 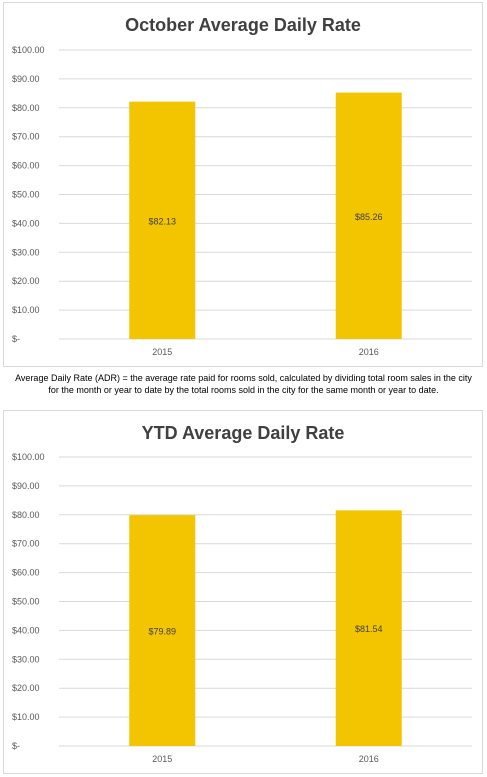 I want to click on data-label: $81.54, so click(x=369, y=629).